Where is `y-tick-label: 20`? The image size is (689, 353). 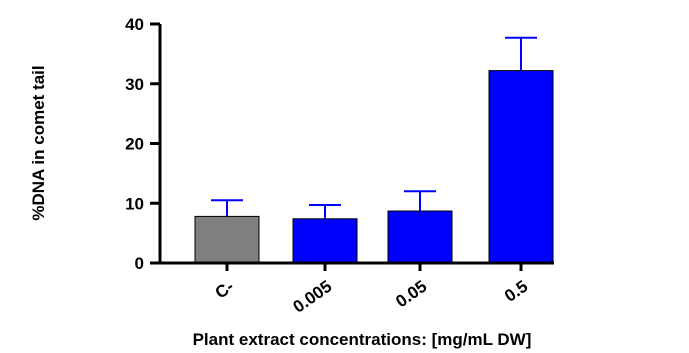
y-tick-label: 20 is located at coordinates (134, 144).